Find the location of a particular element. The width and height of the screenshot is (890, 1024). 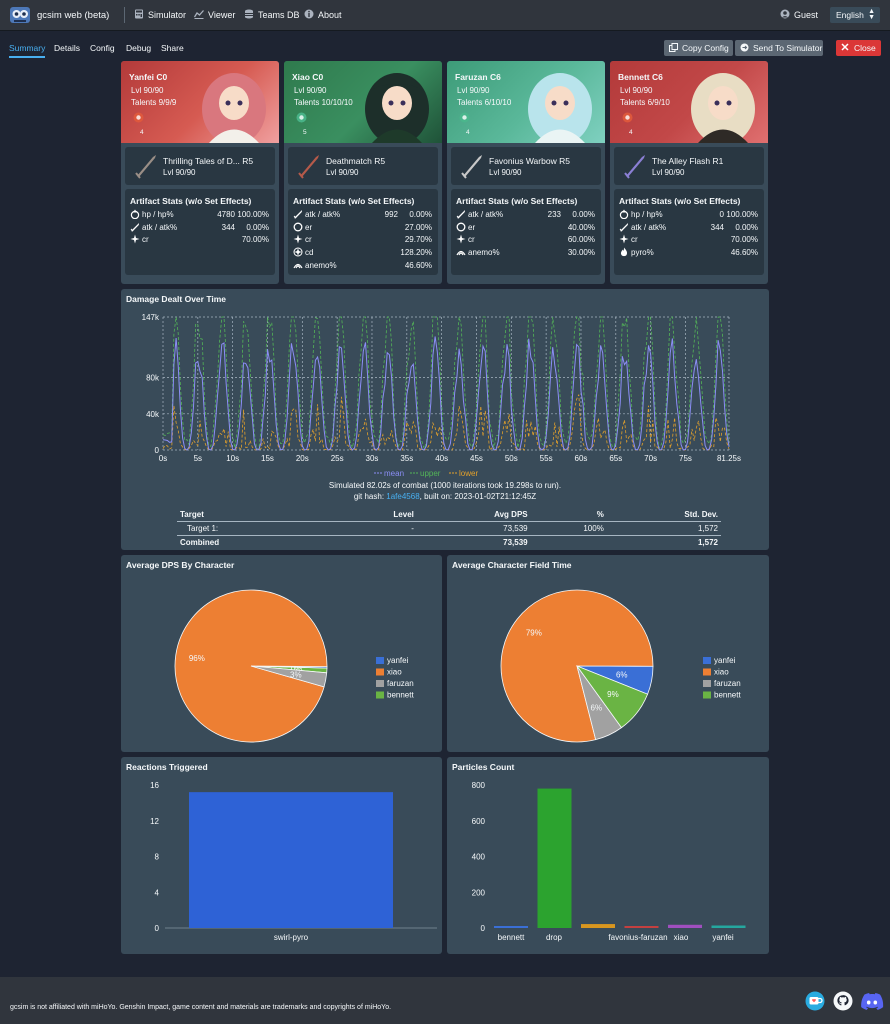

stat-row: atk / atk% 992 0.00% is located at coordinates (363, 215).